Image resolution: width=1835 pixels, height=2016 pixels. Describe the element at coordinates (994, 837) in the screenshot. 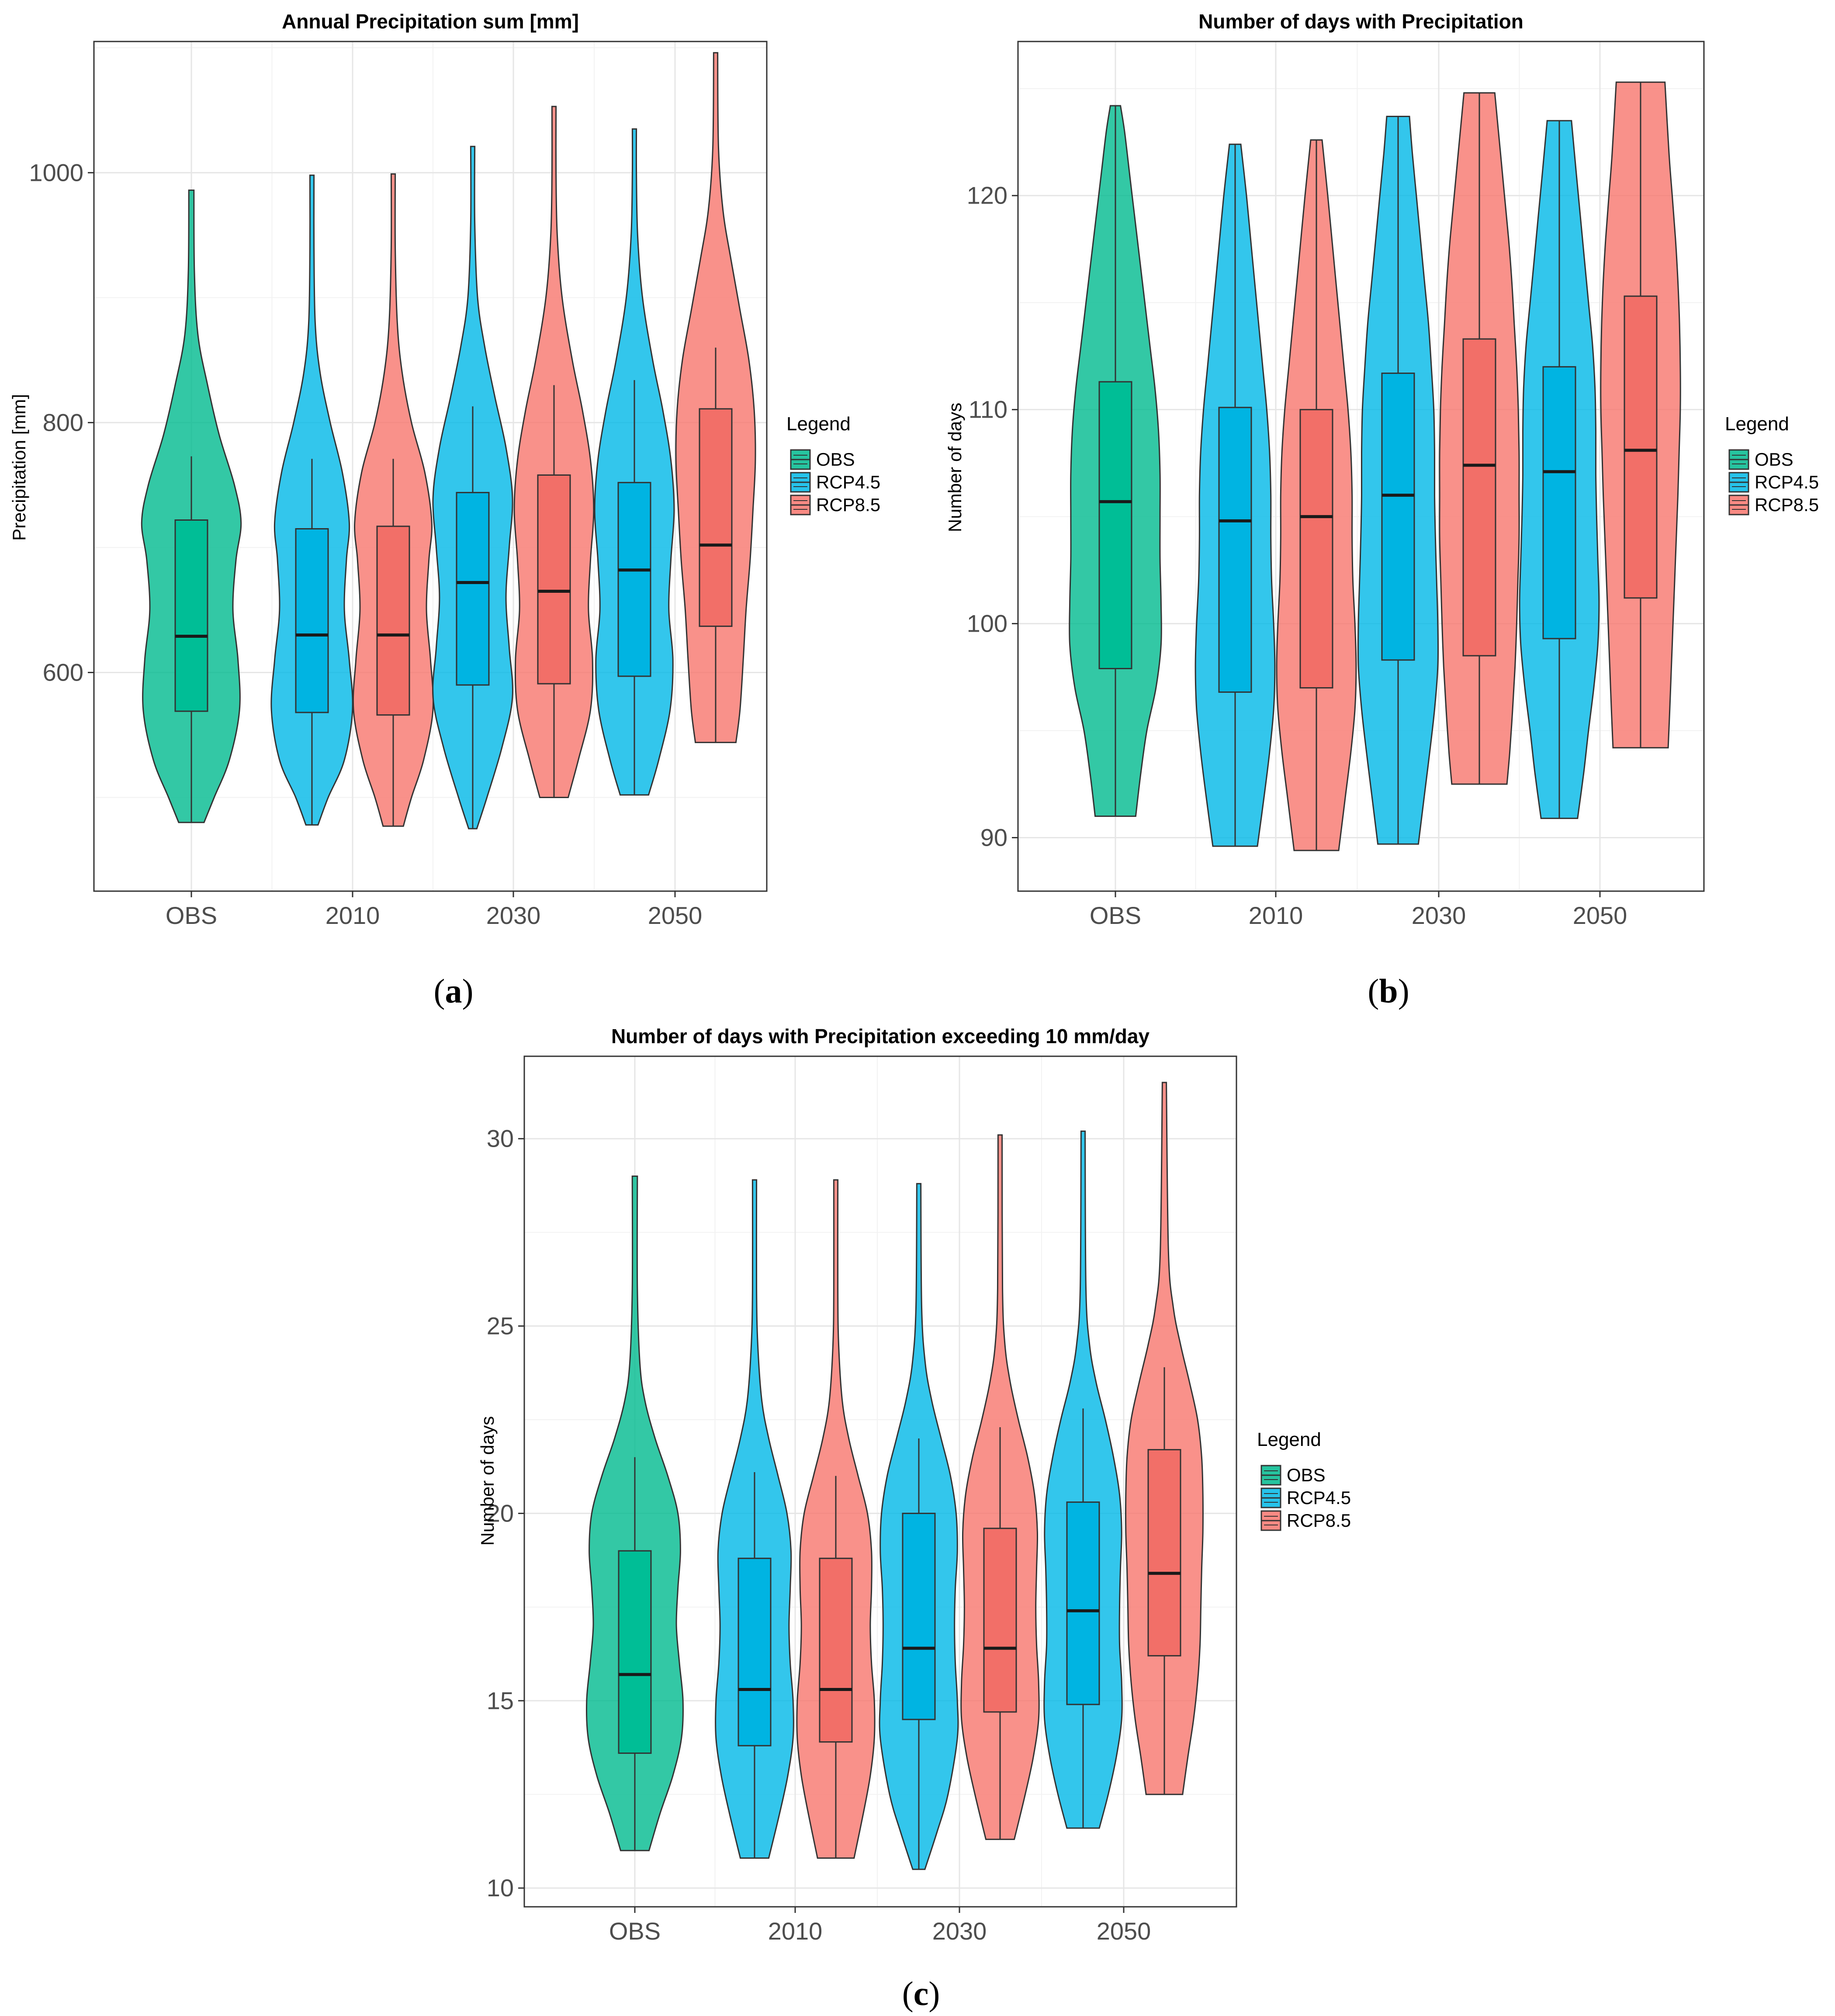

I see `y-tick-label: 90` at that location.